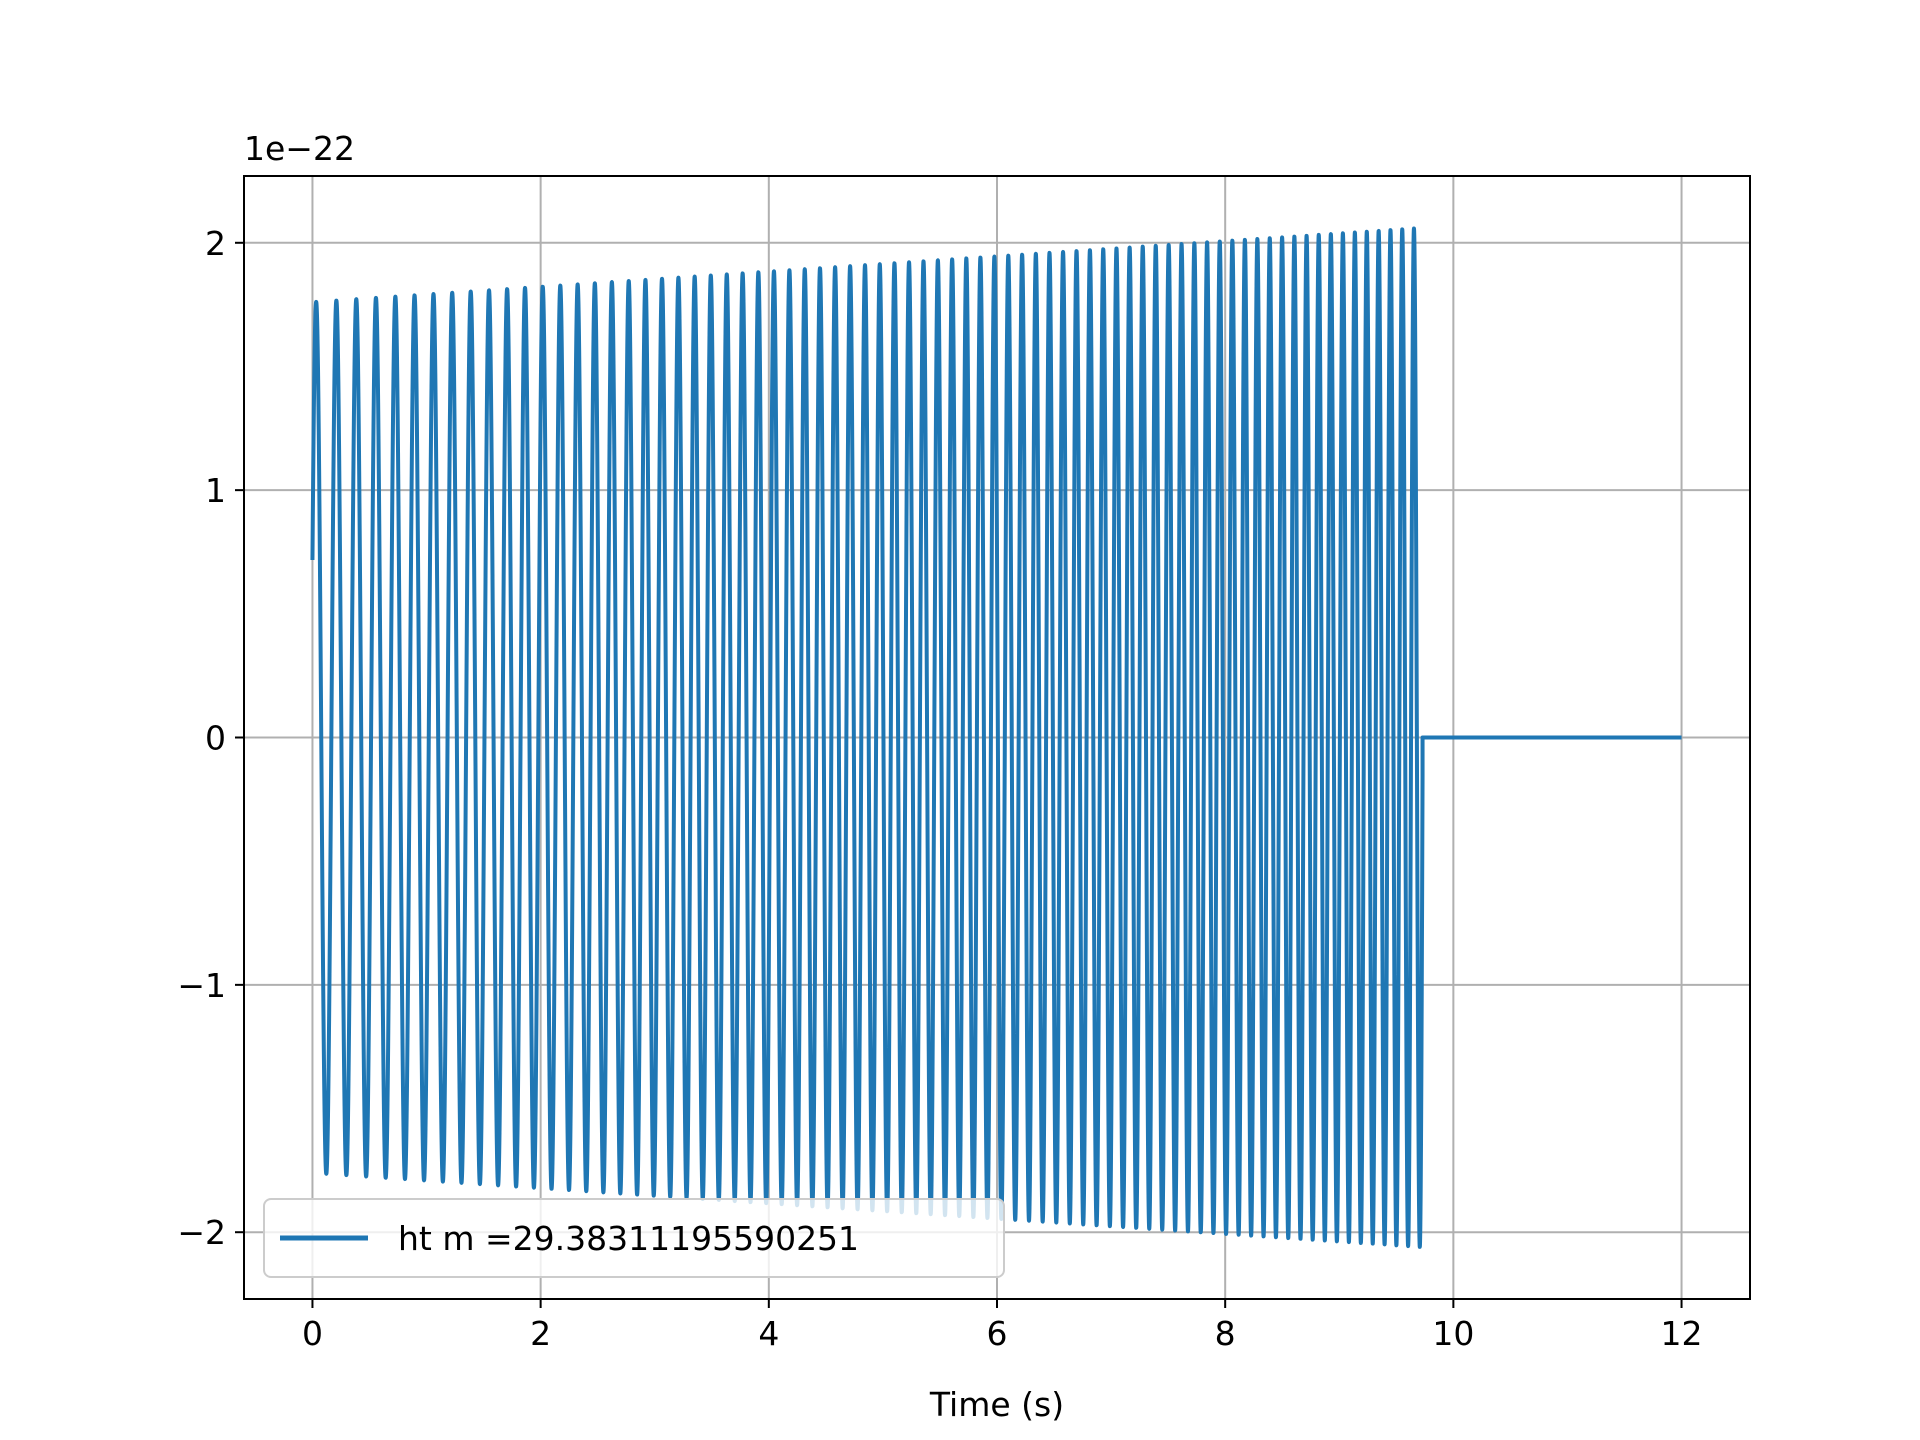  I want to click on legend-entry-label: ht m =29.38311195590251, so click(628, 1238).